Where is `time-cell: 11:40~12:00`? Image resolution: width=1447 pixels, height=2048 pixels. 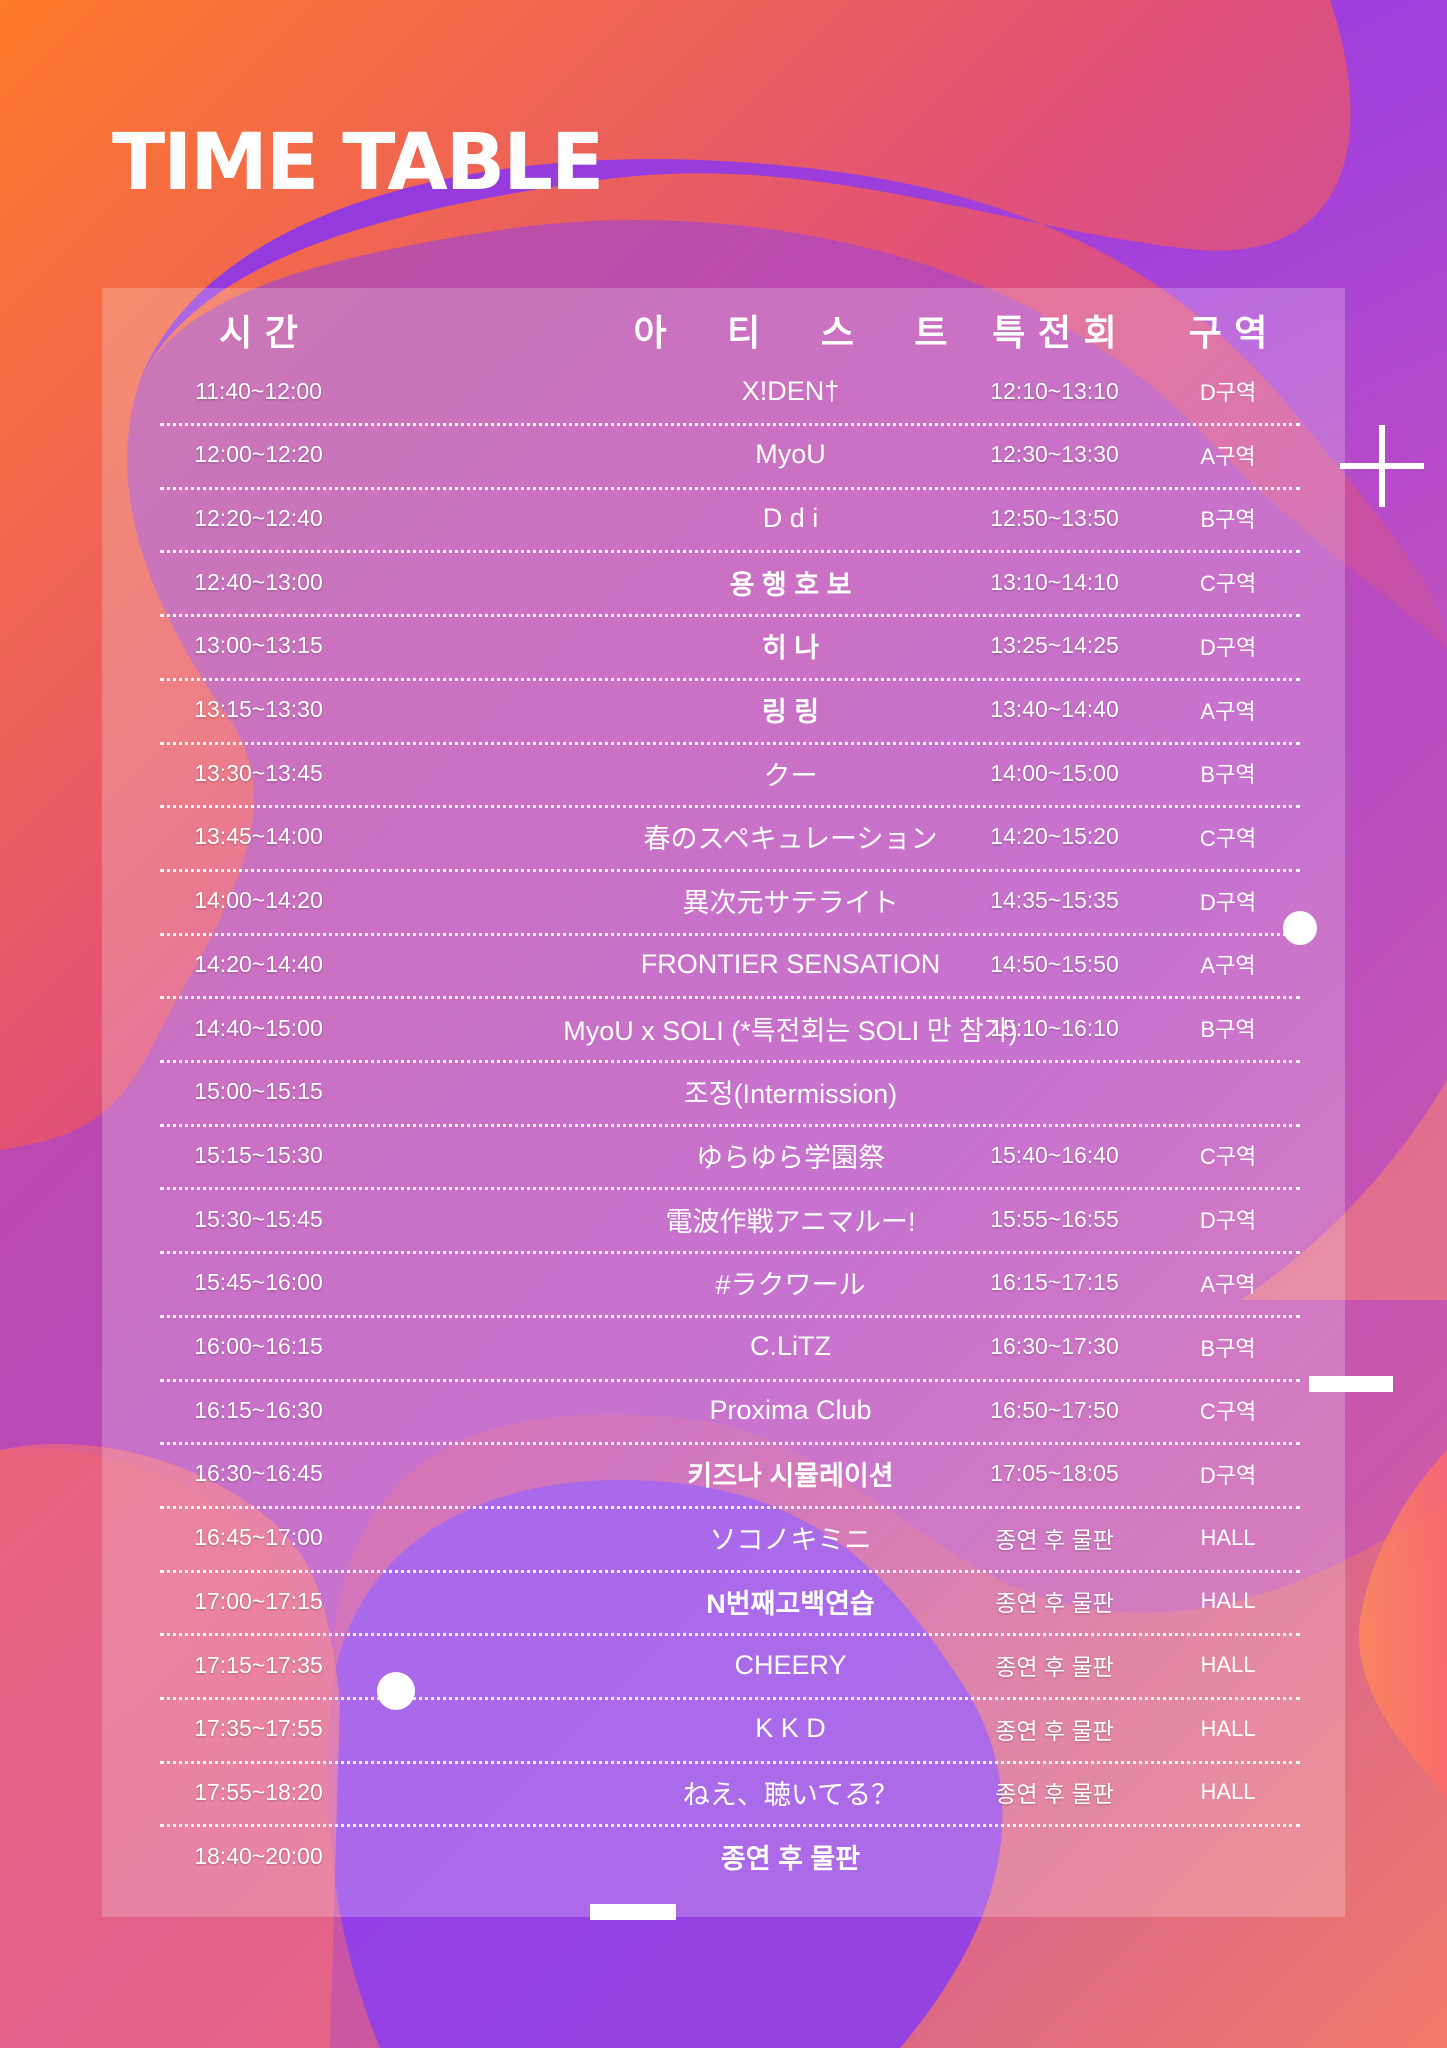
time-cell: 11:40~12:00 is located at coordinates (258, 390).